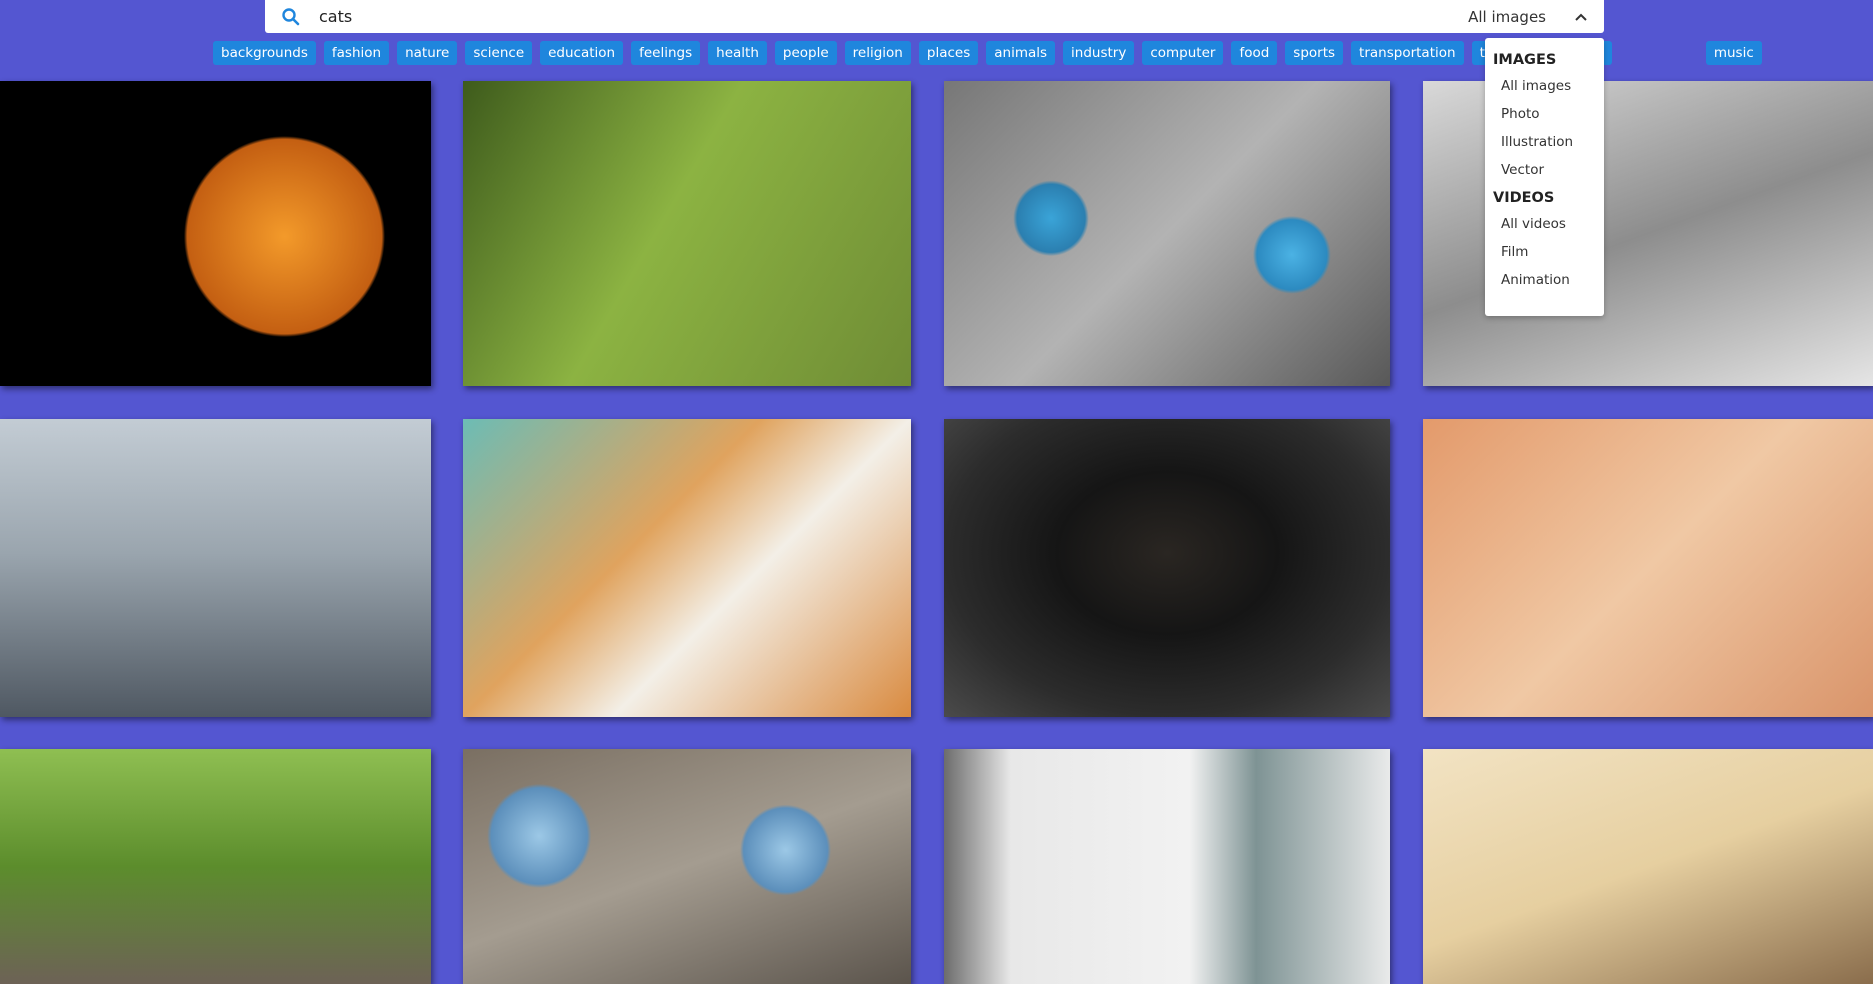 The height and width of the screenshot is (984, 1873). Describe the element at coordinates (1544, 115) in the screenshot. I see `dropdown-section: IMAGES All images Photo Illustration Vector` at that location.